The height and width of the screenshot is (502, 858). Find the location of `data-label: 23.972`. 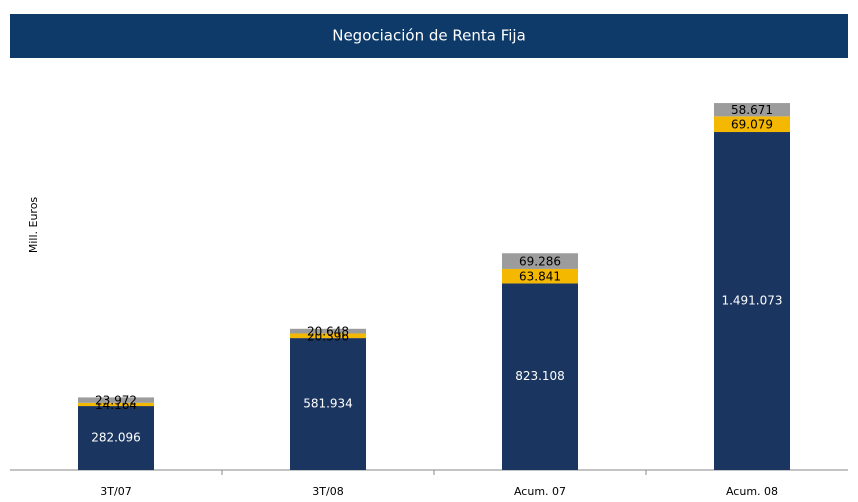

data-label: 23.972 is located at coordinates (116, 401).